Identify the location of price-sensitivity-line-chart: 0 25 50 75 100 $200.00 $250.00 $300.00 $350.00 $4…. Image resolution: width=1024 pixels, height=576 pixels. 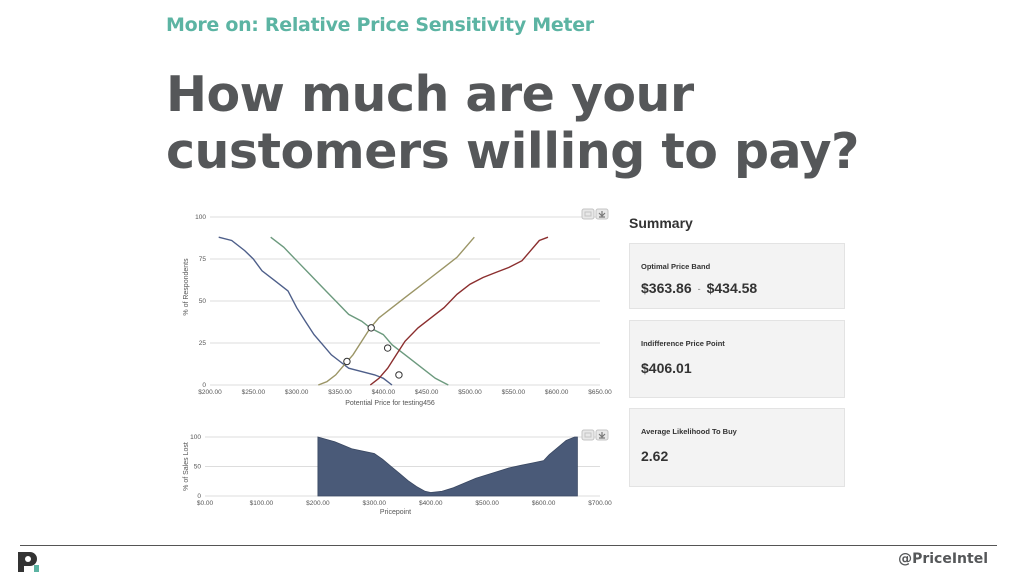
(397, 307).